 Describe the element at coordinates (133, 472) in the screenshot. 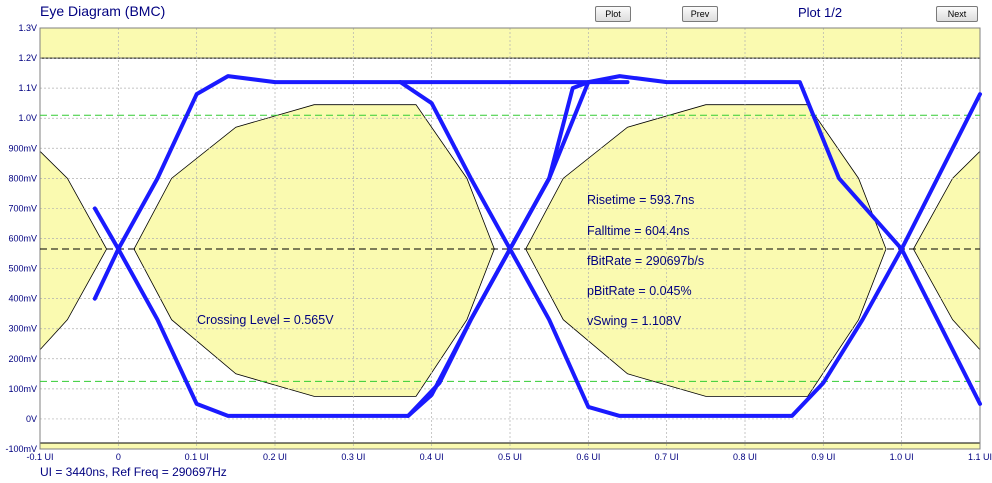

I see `footer-info: UI = 3440ns, Ref Freq = 290697Hz` at that location.